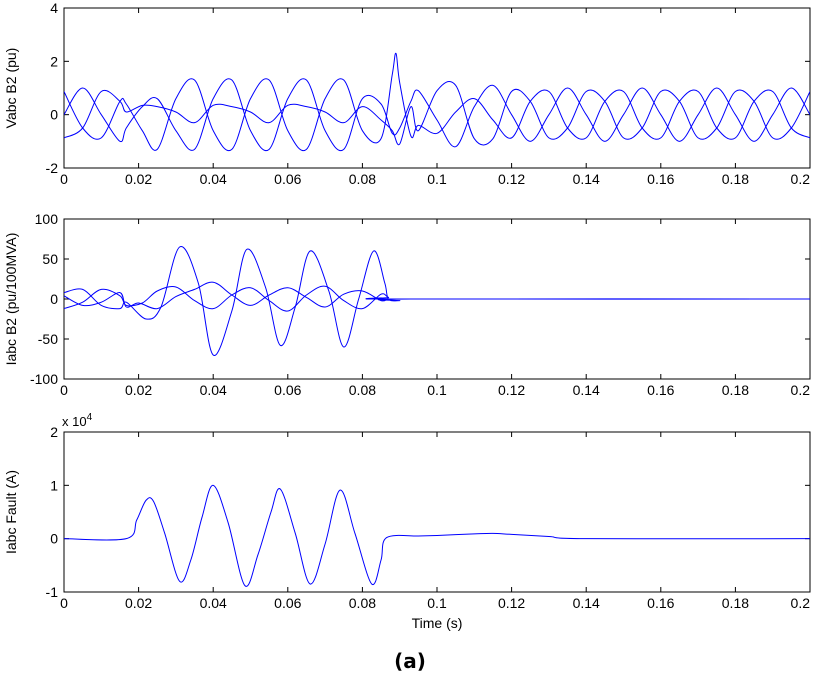  What do you see at coordinates (54, 8) in the screenshot?
I see `y-tick-label: 4` at bounding box center [54, 8].